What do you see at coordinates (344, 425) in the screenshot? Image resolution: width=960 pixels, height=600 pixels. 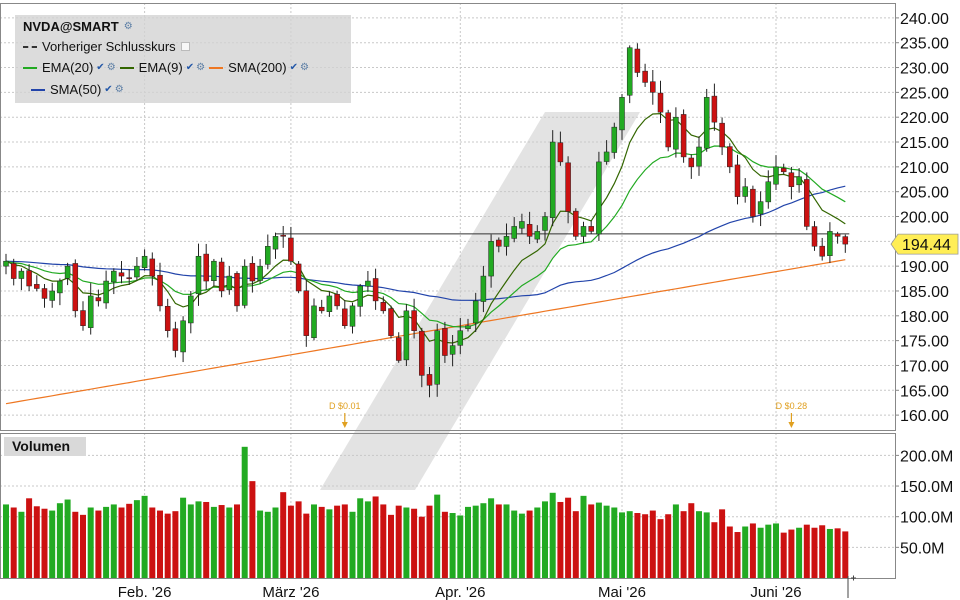 I see `dividend-arrow` at bounding box center [344, 425].